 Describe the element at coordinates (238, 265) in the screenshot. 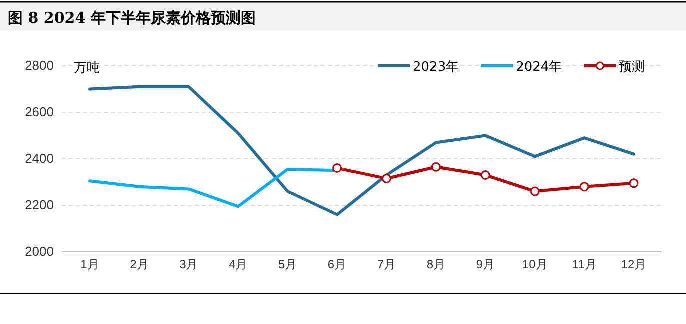

I see `x-tick-label: 4月` at that location.